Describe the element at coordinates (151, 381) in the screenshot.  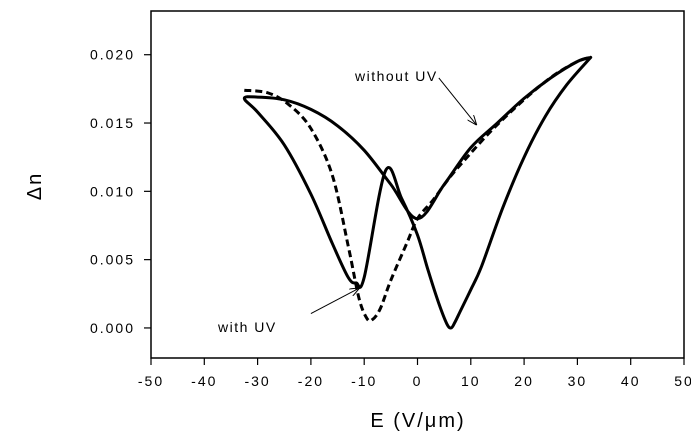
I see `x-tick-label: -50` at that location.